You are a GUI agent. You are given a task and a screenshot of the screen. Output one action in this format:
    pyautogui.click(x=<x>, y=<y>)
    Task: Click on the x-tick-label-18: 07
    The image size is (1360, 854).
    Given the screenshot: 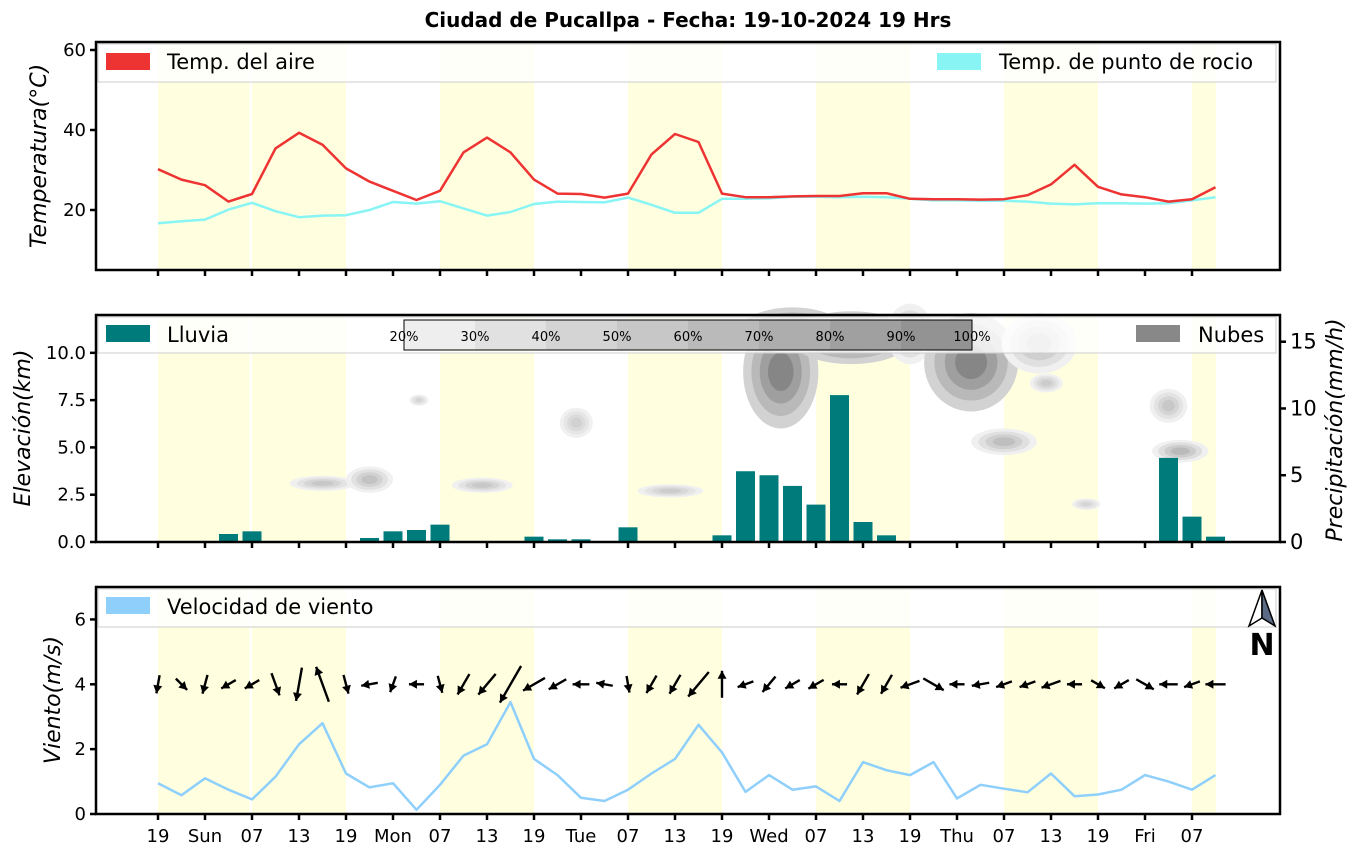 What is the action you would take?
    pyautogui.click(x=1004, y=836)
    